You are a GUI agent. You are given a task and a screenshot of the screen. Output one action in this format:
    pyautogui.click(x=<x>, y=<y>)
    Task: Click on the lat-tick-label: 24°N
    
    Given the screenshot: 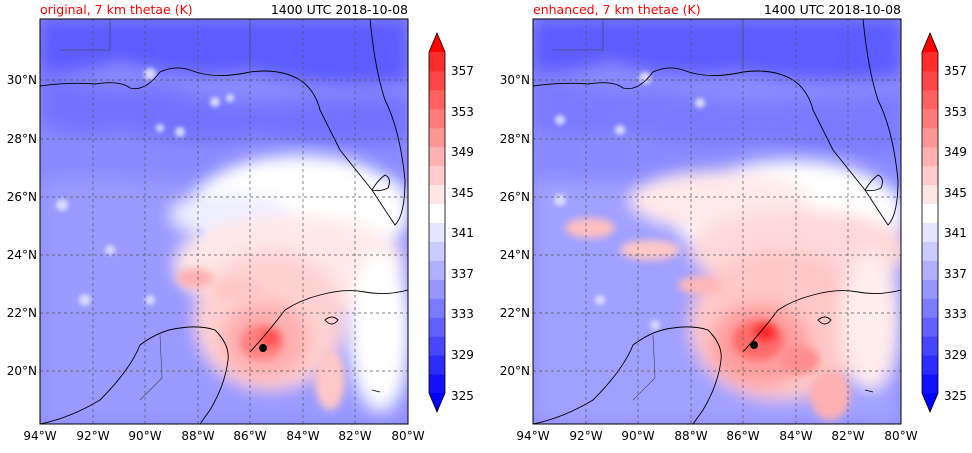 What is the action you would take?
    pyautogui.click(x=22, y=255)
    